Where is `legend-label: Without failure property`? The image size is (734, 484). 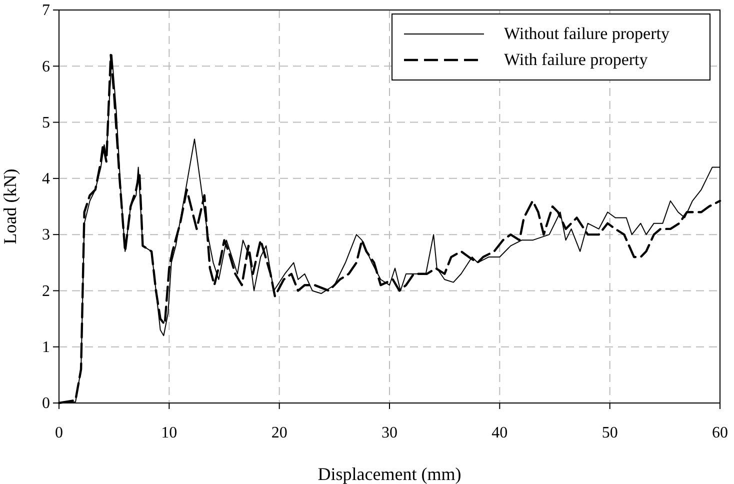
legend-label: Without failure property is located at coordinates (587, 33).